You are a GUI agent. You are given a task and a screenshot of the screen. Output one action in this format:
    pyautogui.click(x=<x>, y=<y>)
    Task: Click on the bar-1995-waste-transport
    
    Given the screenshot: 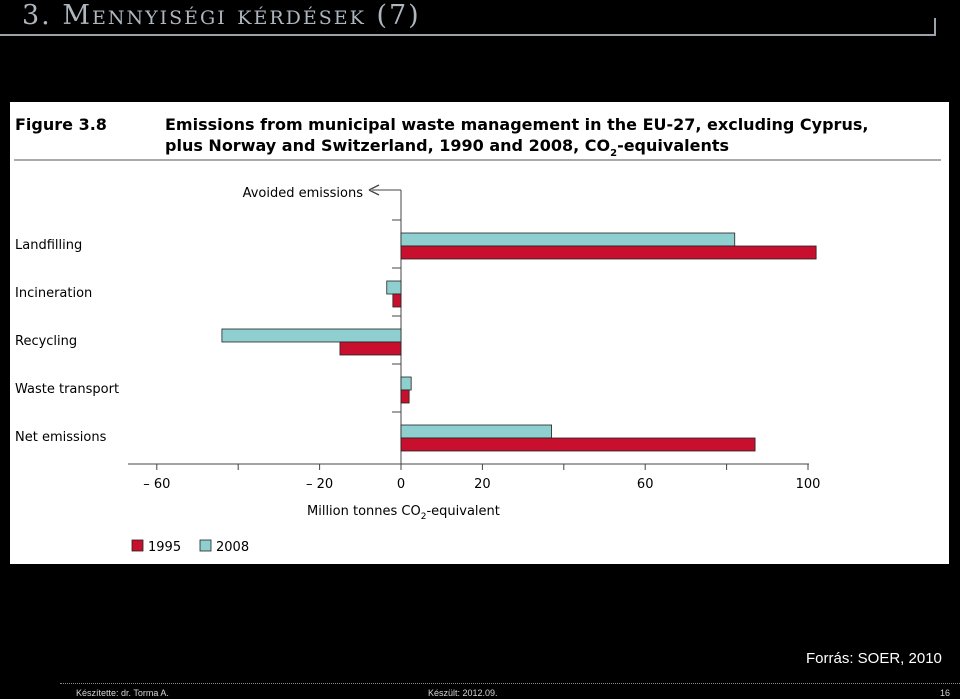 What is the action you would take?
    pyautogui.click(x=405, y=396)
    